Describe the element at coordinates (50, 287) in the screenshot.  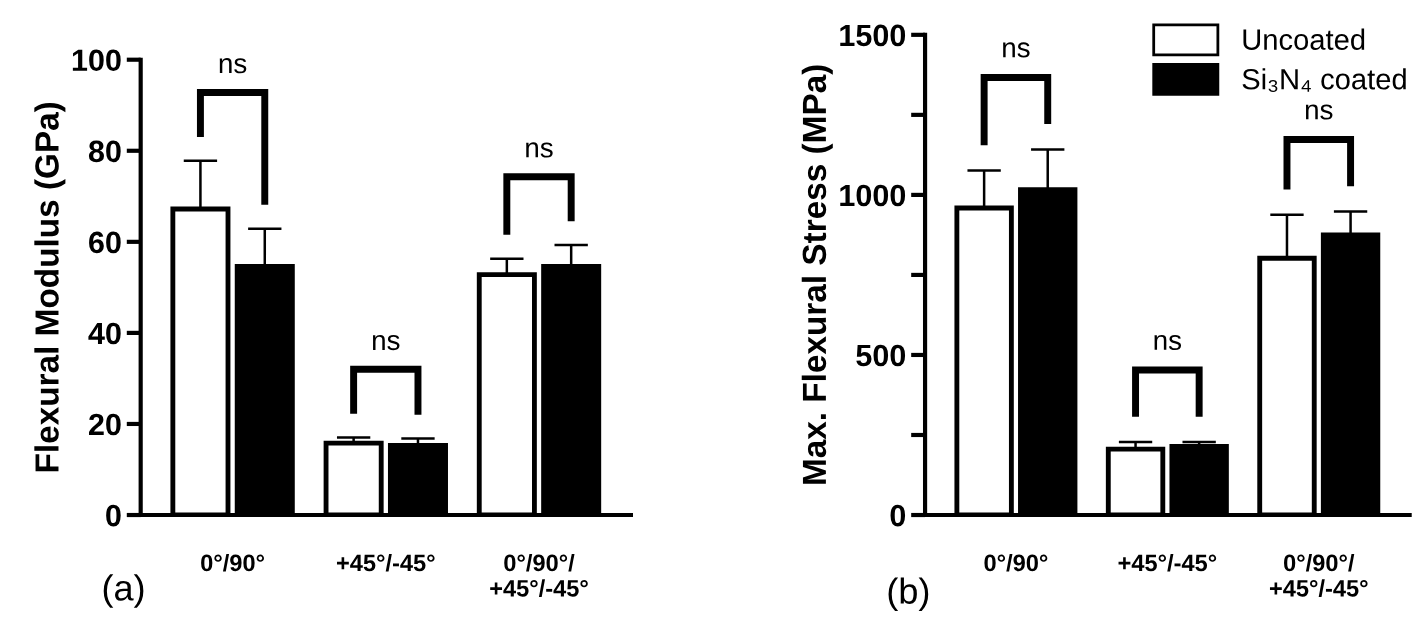
I see `y-axis-title: Flexural Modulus (GPa)` at that location.